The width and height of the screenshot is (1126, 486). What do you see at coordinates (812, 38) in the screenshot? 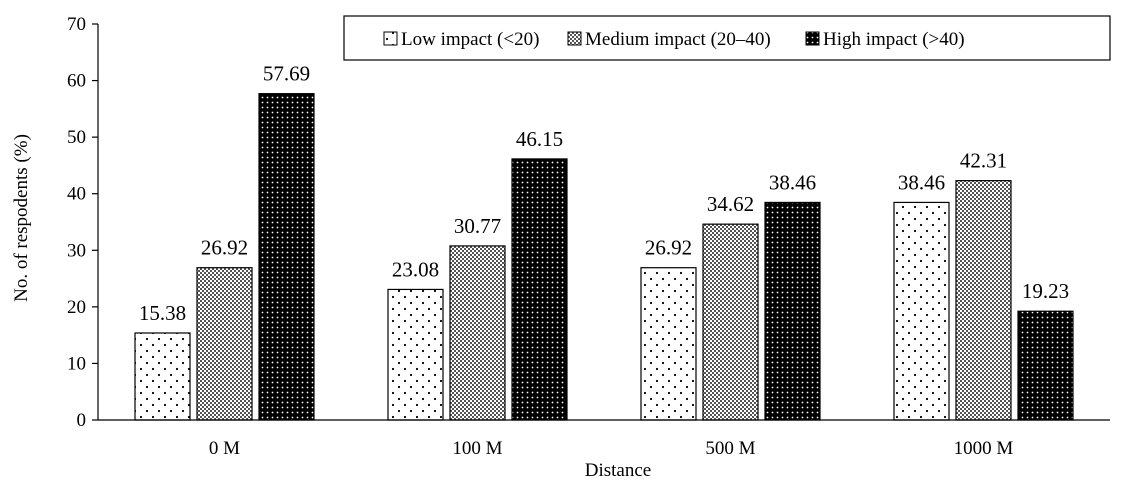
I see `legend-swatch-dense-dark` at bounding box center [812, 38].